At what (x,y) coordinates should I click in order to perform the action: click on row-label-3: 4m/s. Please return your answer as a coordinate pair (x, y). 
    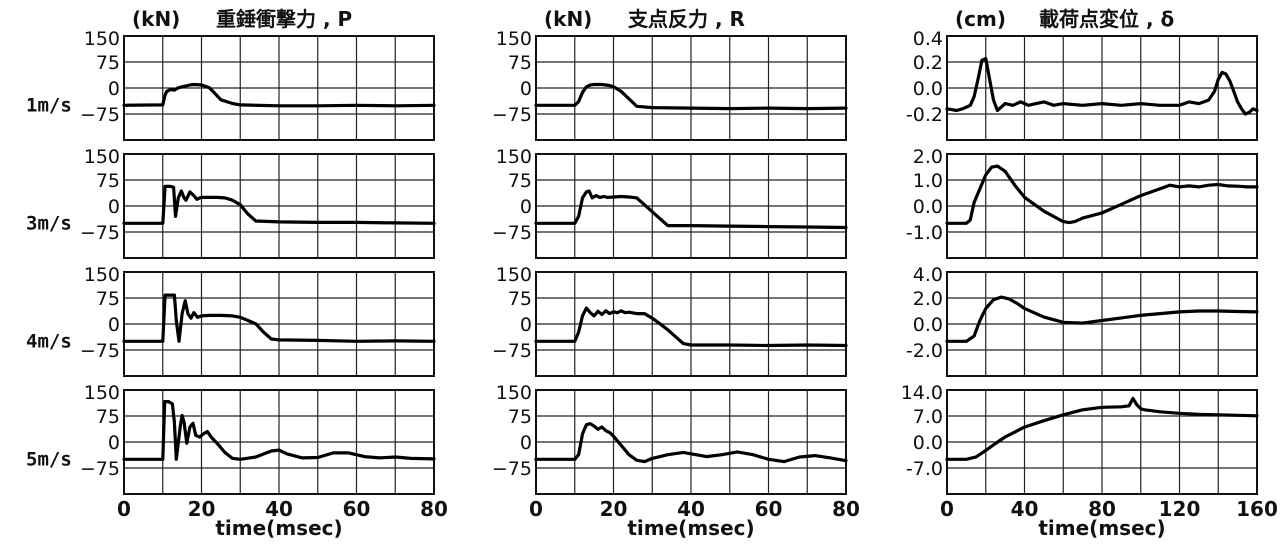
    Looking at the image, I should click on (49, 341).